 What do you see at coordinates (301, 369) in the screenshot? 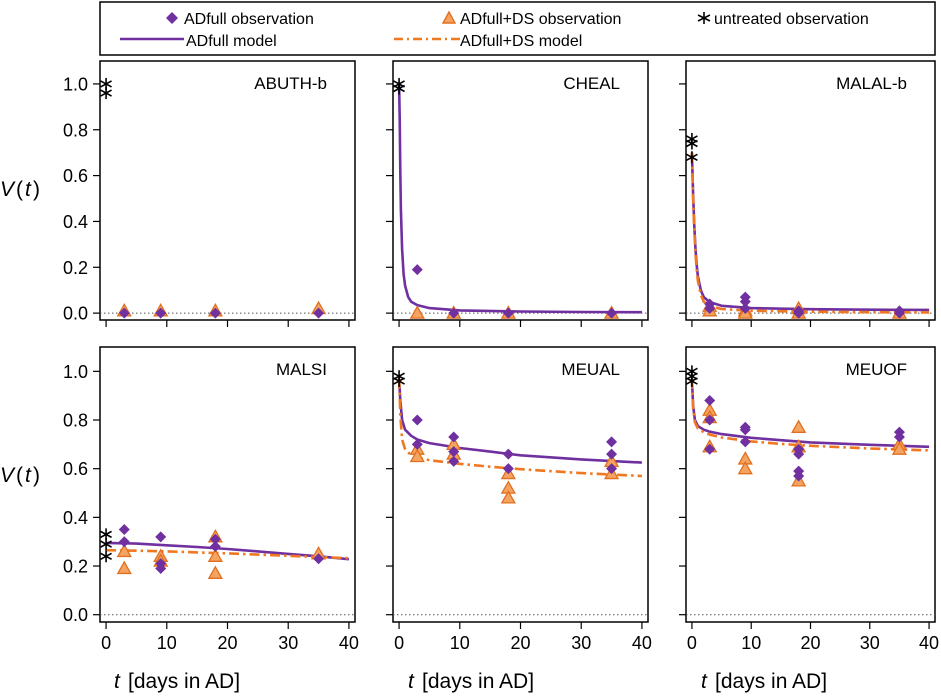
I see `panel-title: MALSI` at bounding box center [301, 369].